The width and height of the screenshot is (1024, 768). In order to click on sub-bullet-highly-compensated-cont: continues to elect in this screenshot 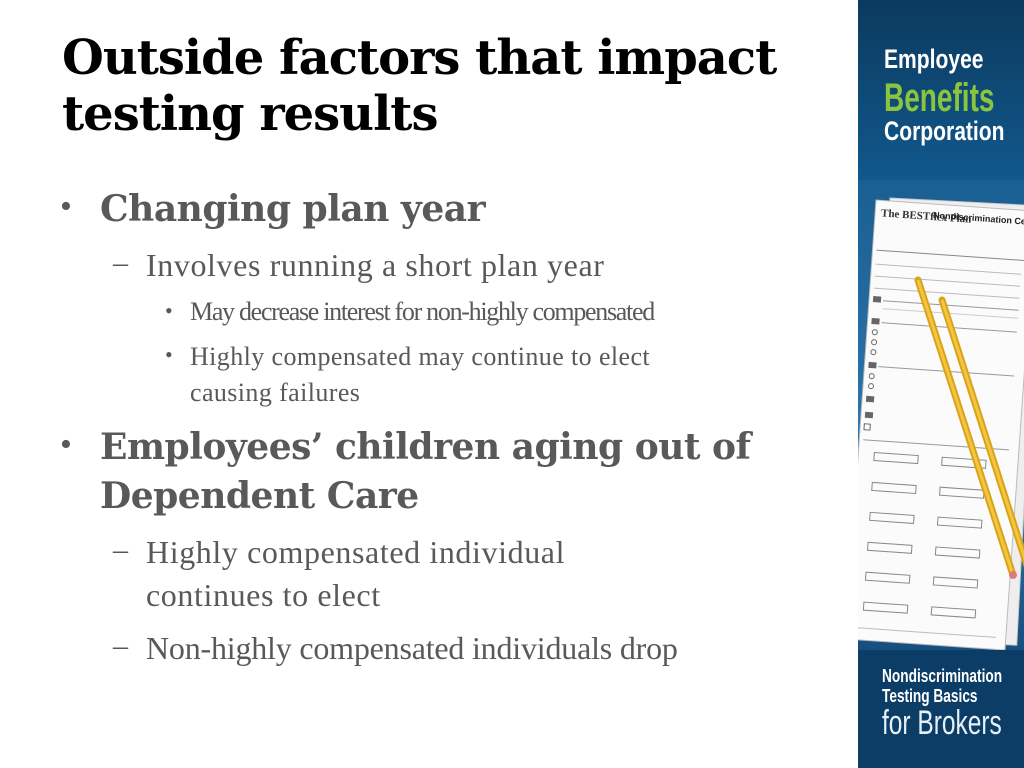, I will do `click(263, 595)`.